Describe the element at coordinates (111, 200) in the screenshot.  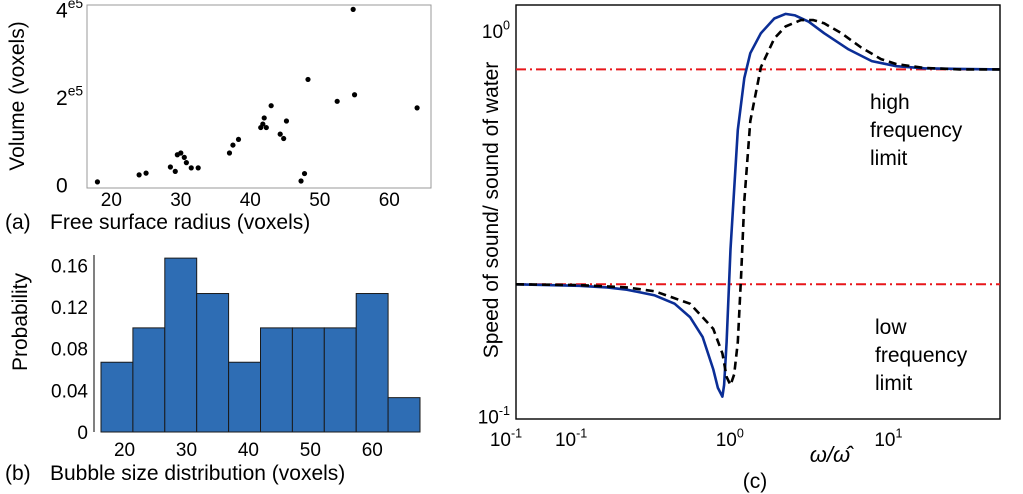
I see `scatter-x-tick-label: 20` at that location.